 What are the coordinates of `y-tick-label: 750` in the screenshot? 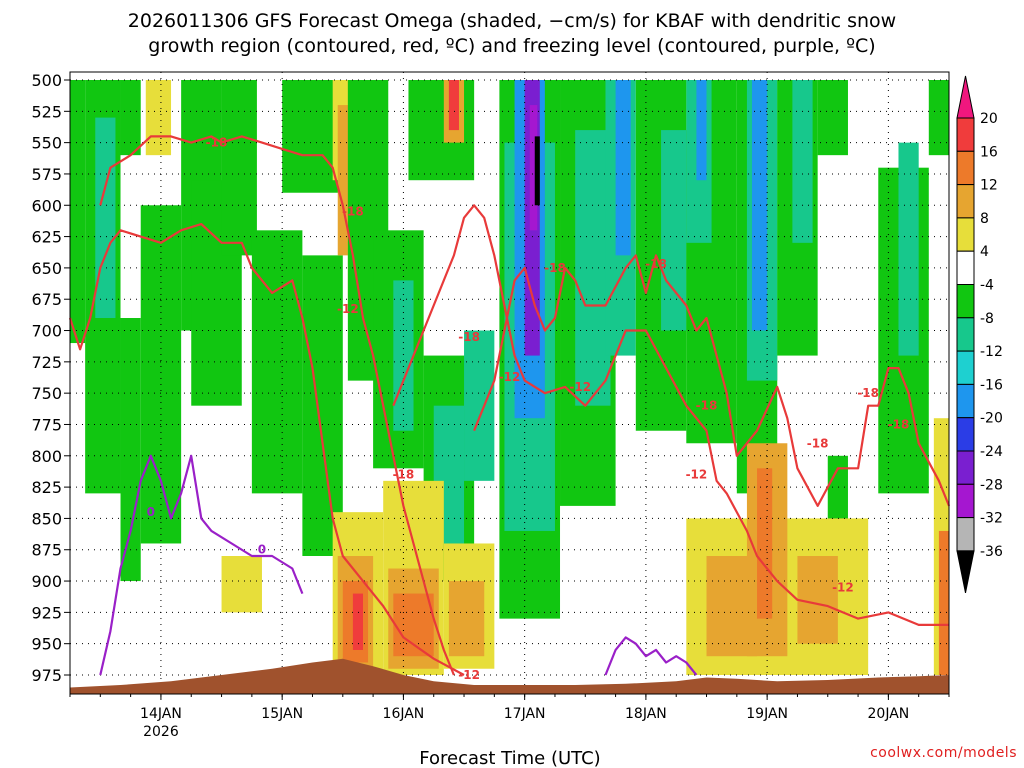 It's located at (46, 393).